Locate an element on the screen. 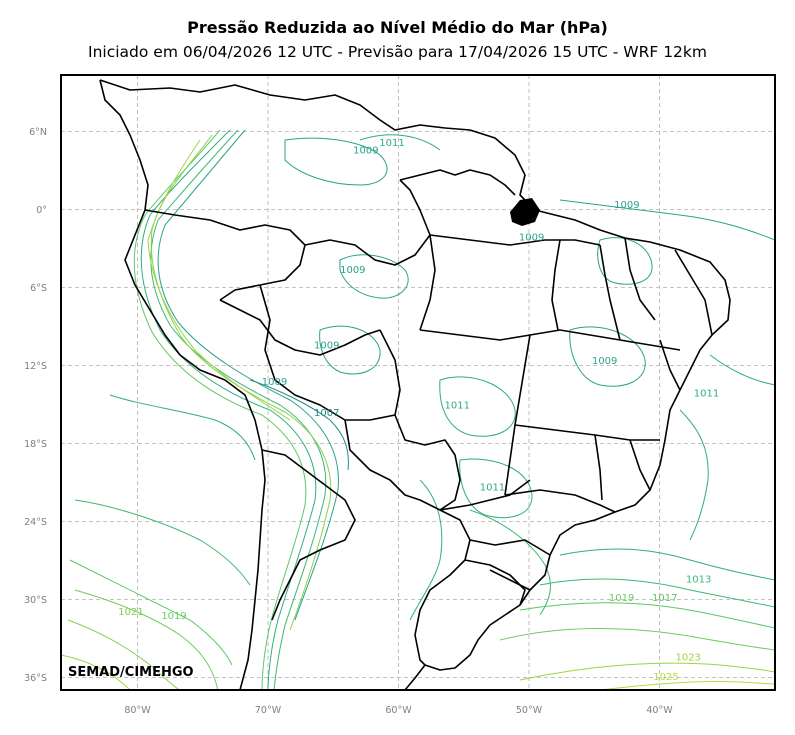  lat-tick-label: 0° is located at coordinates (41, 210).